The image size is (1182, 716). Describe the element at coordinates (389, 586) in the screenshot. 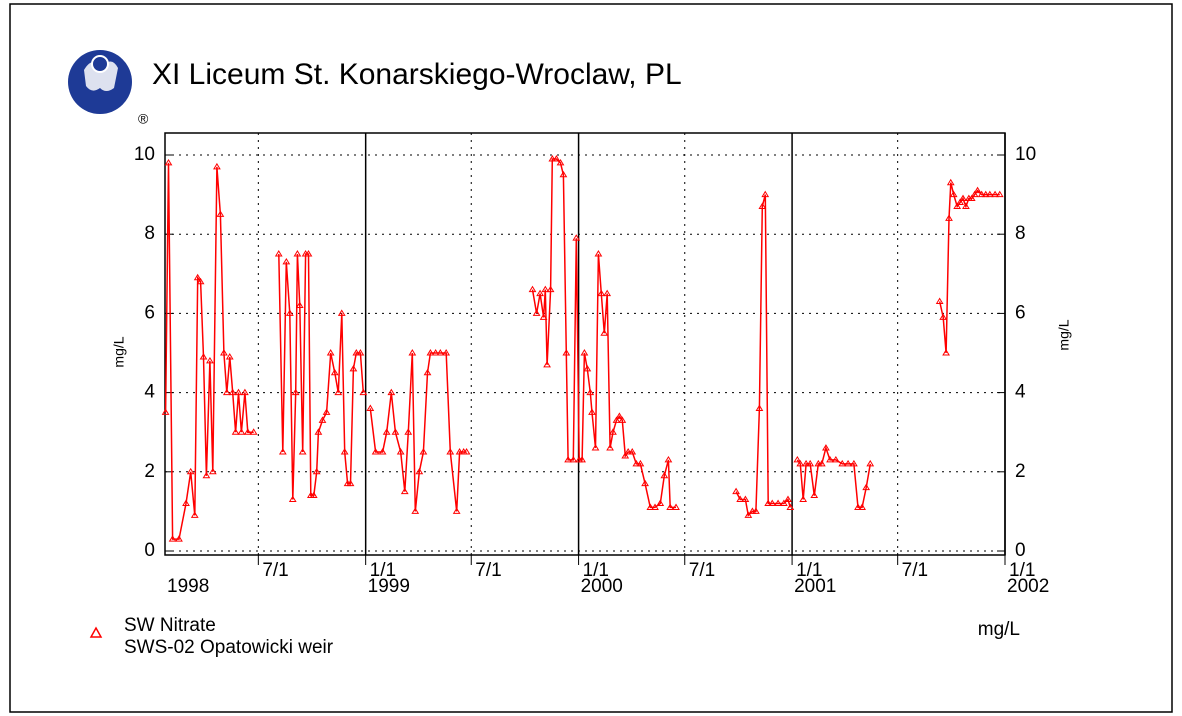

I see `x-year-label: 1999` at that location.